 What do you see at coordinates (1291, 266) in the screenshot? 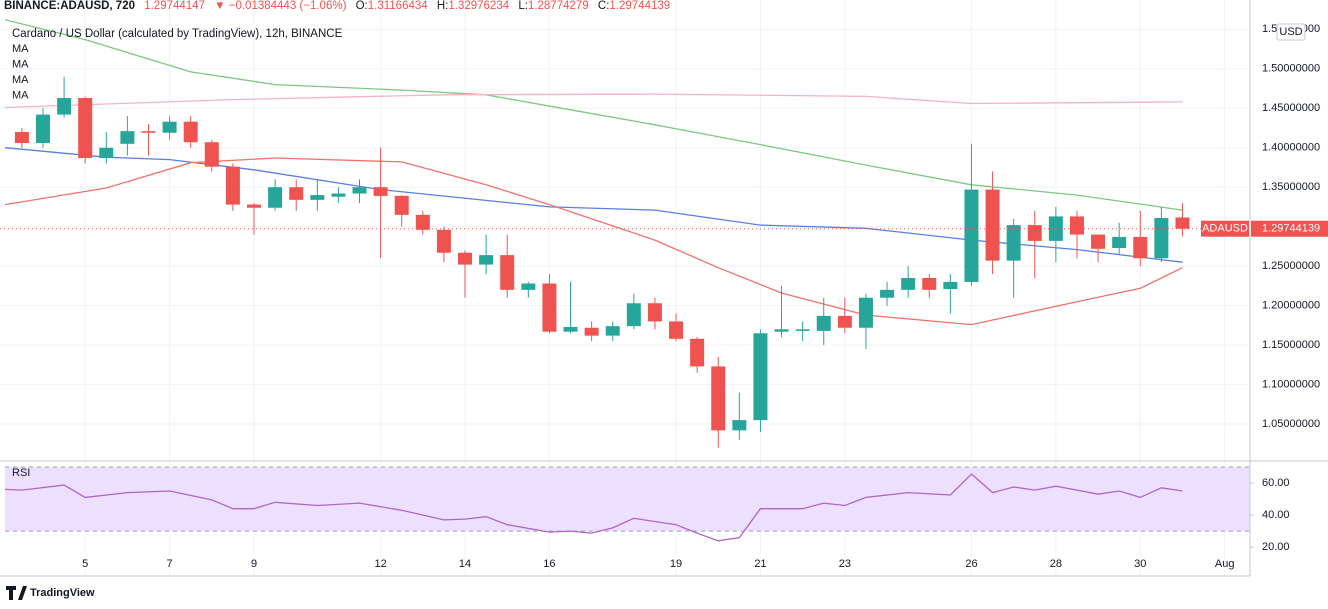
I see `y-tick-label: 1.25000000` at bounding box center [1291, 266].